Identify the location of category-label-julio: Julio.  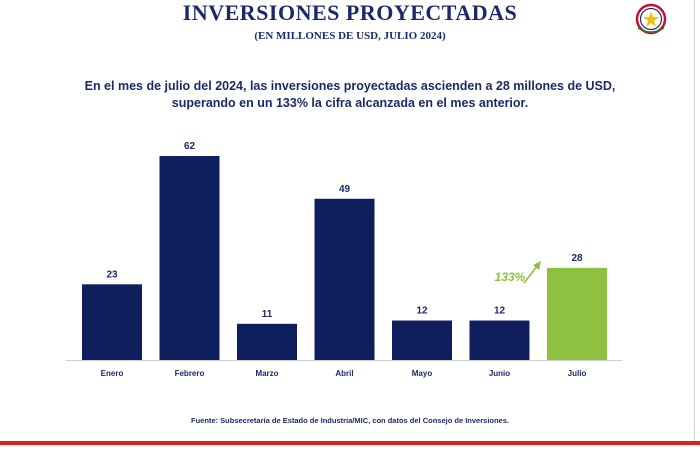
(577, 373).